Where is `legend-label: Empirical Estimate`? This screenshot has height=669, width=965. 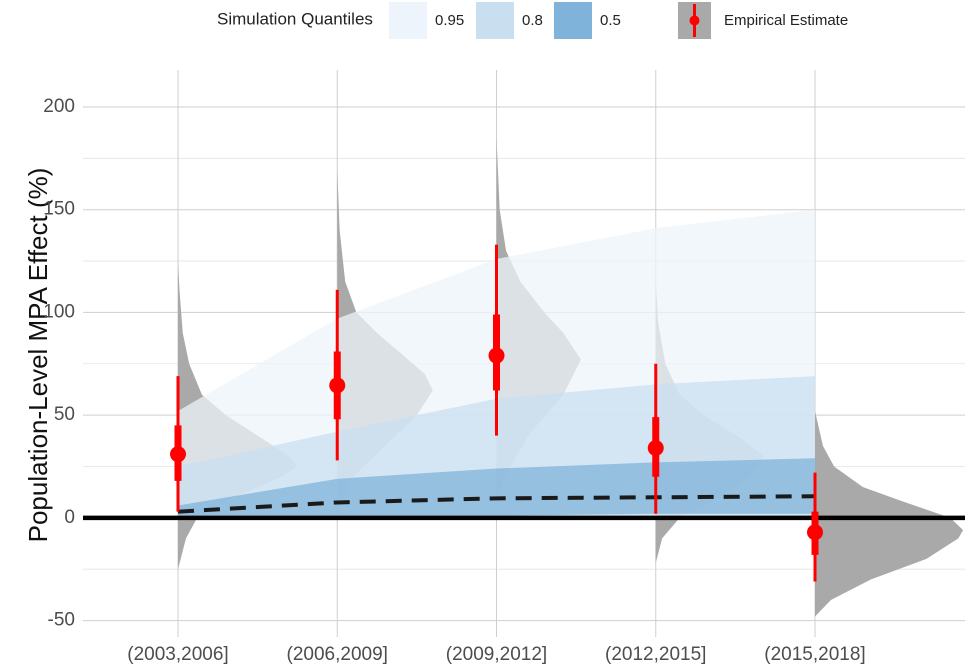 legend-label: Empirical Estimate is located at coordinates (786, 20).